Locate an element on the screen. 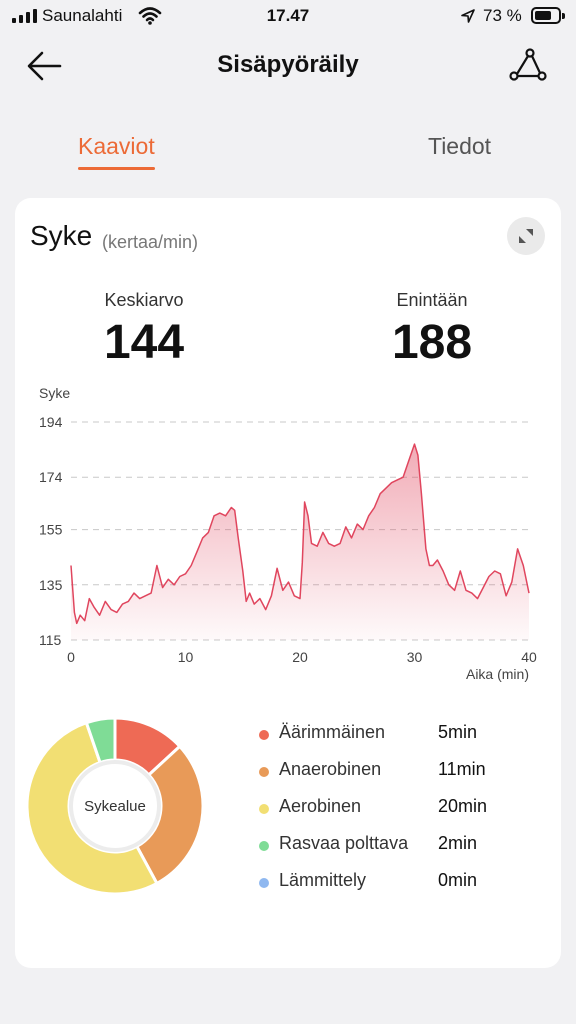 The height and width of the screenshot is (1024, 576). zone-duration: 0min is located at coordinates (458, 880).